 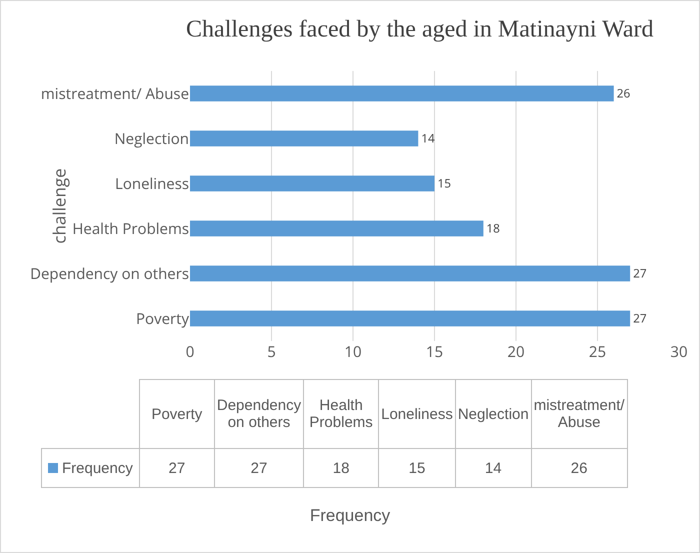 What do you see at coordinates (420, 29) in the screenshot?
I see `chart-title: Challenges faced by the aged in Matinayni Ward` at bounding box center [420, 29].